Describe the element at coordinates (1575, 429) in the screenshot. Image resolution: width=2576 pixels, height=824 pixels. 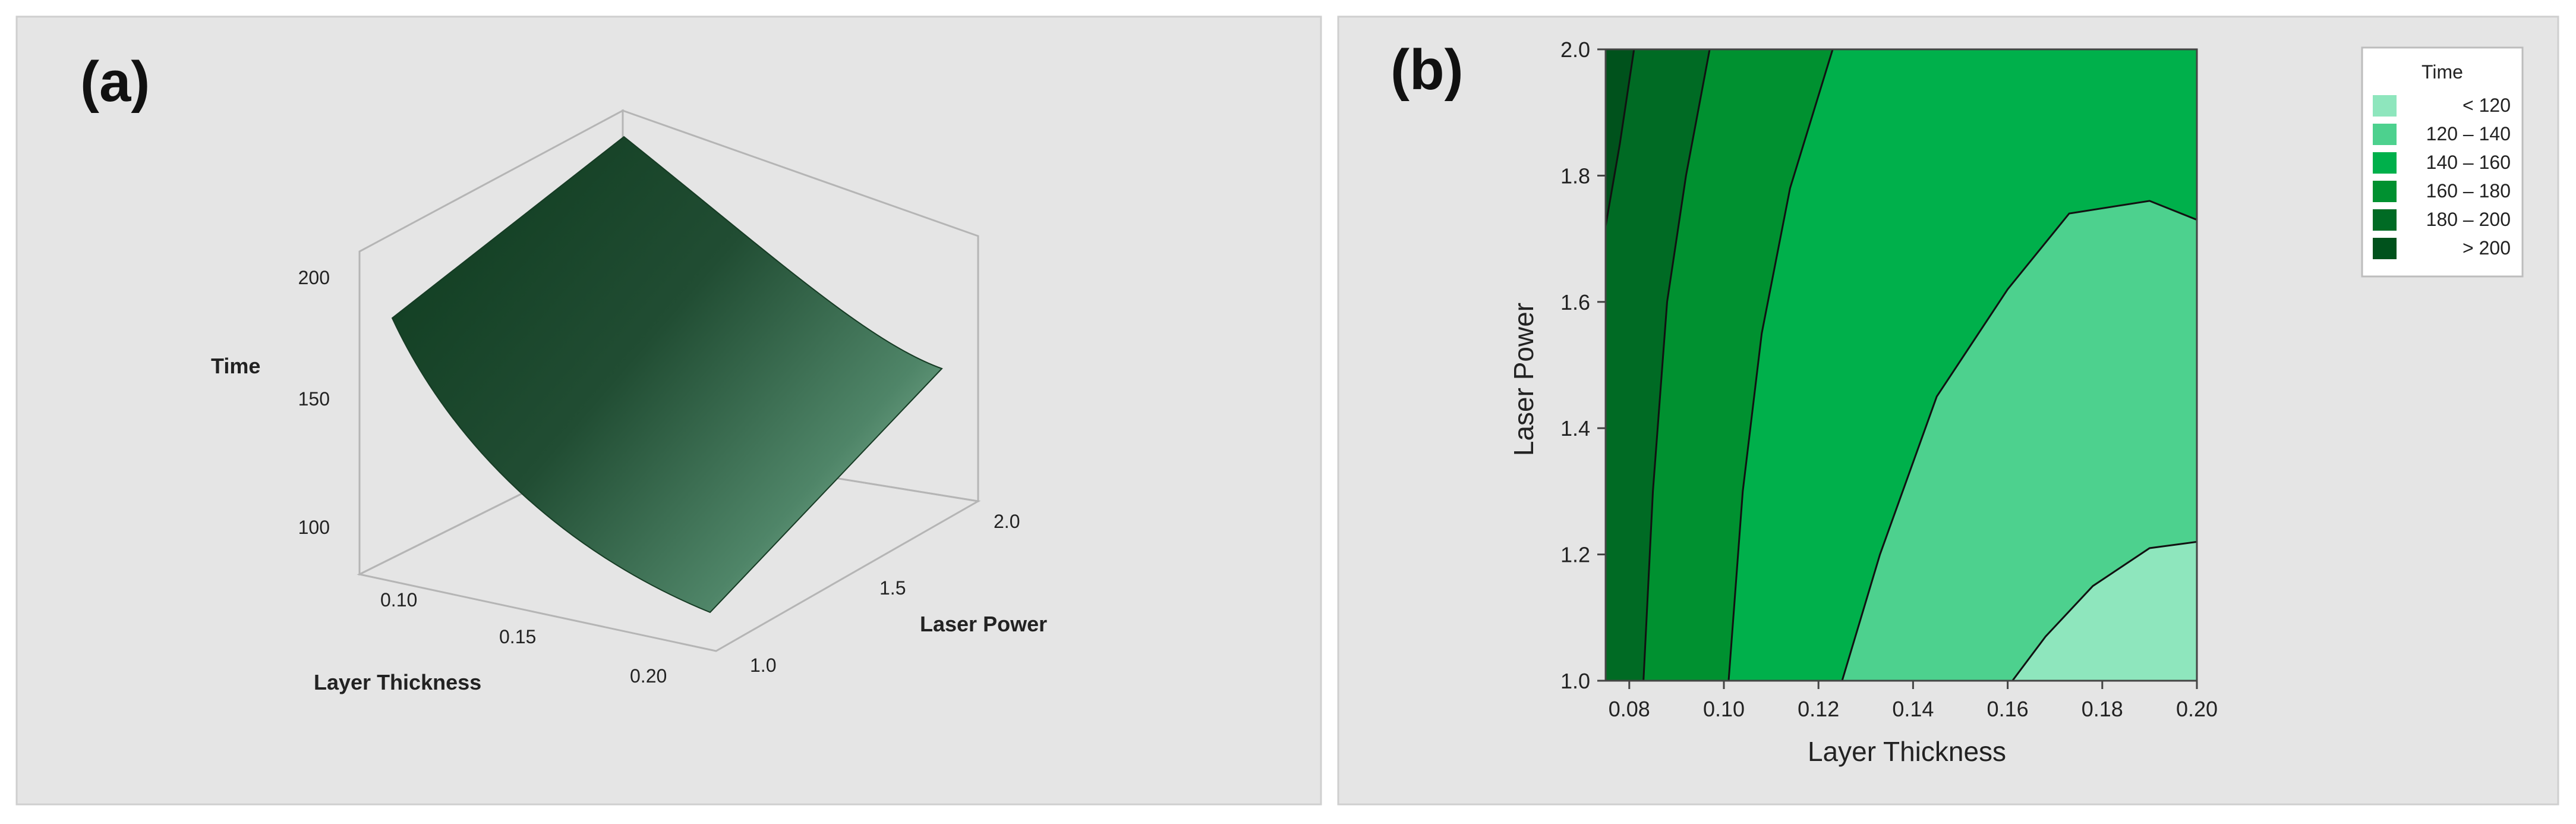
I see `y-tick-label: 1.4` at that location.